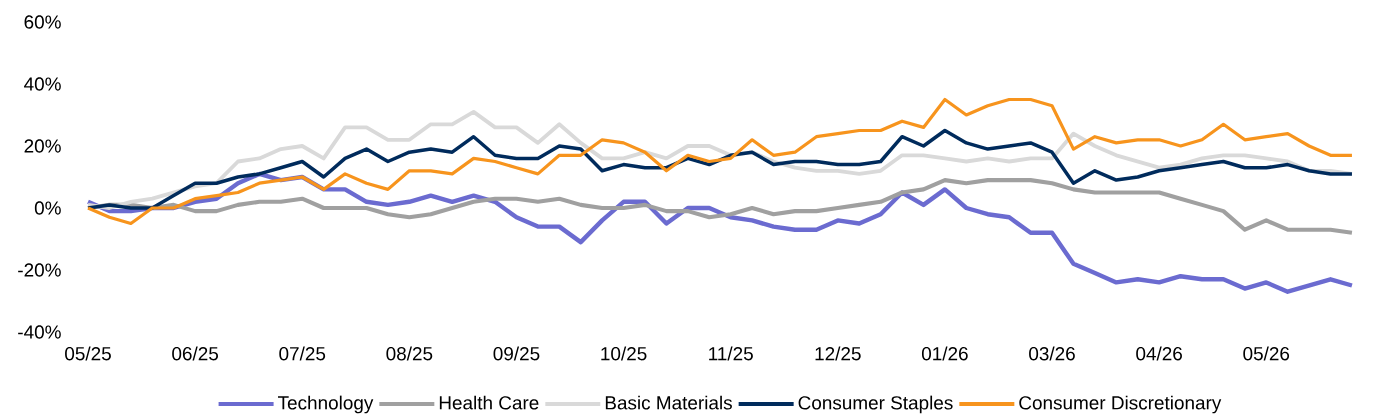  I want to click on legend-label: Technology, so click(326, 404).